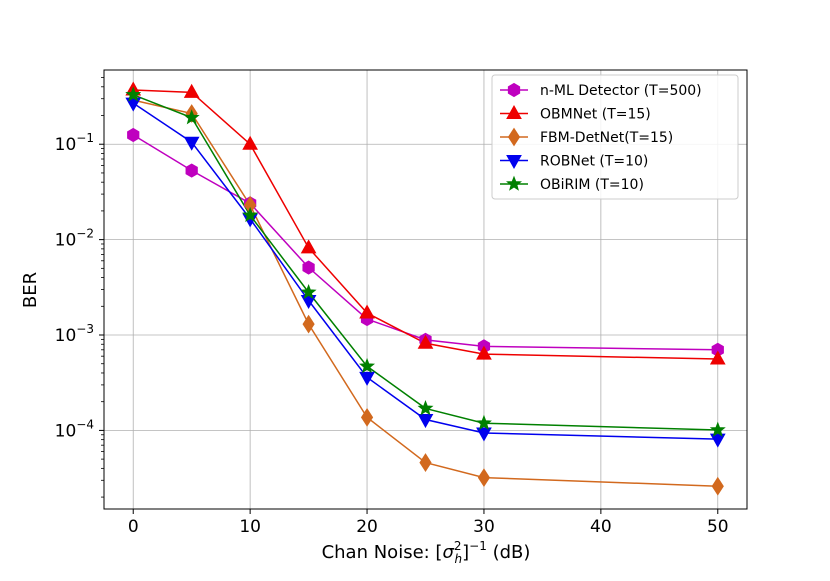 This screenshot has width=830, height=581. Describe the element at coordinates (592, 185) in the screenshot. I see `legend-label: OBiRIM (T=10)` at that location.